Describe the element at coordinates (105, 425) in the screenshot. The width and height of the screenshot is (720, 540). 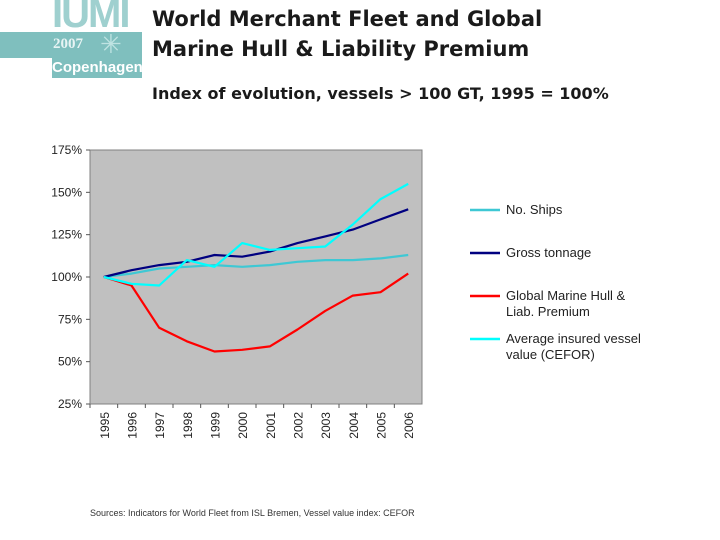
I see `x-tick-label: 1995` at that location.